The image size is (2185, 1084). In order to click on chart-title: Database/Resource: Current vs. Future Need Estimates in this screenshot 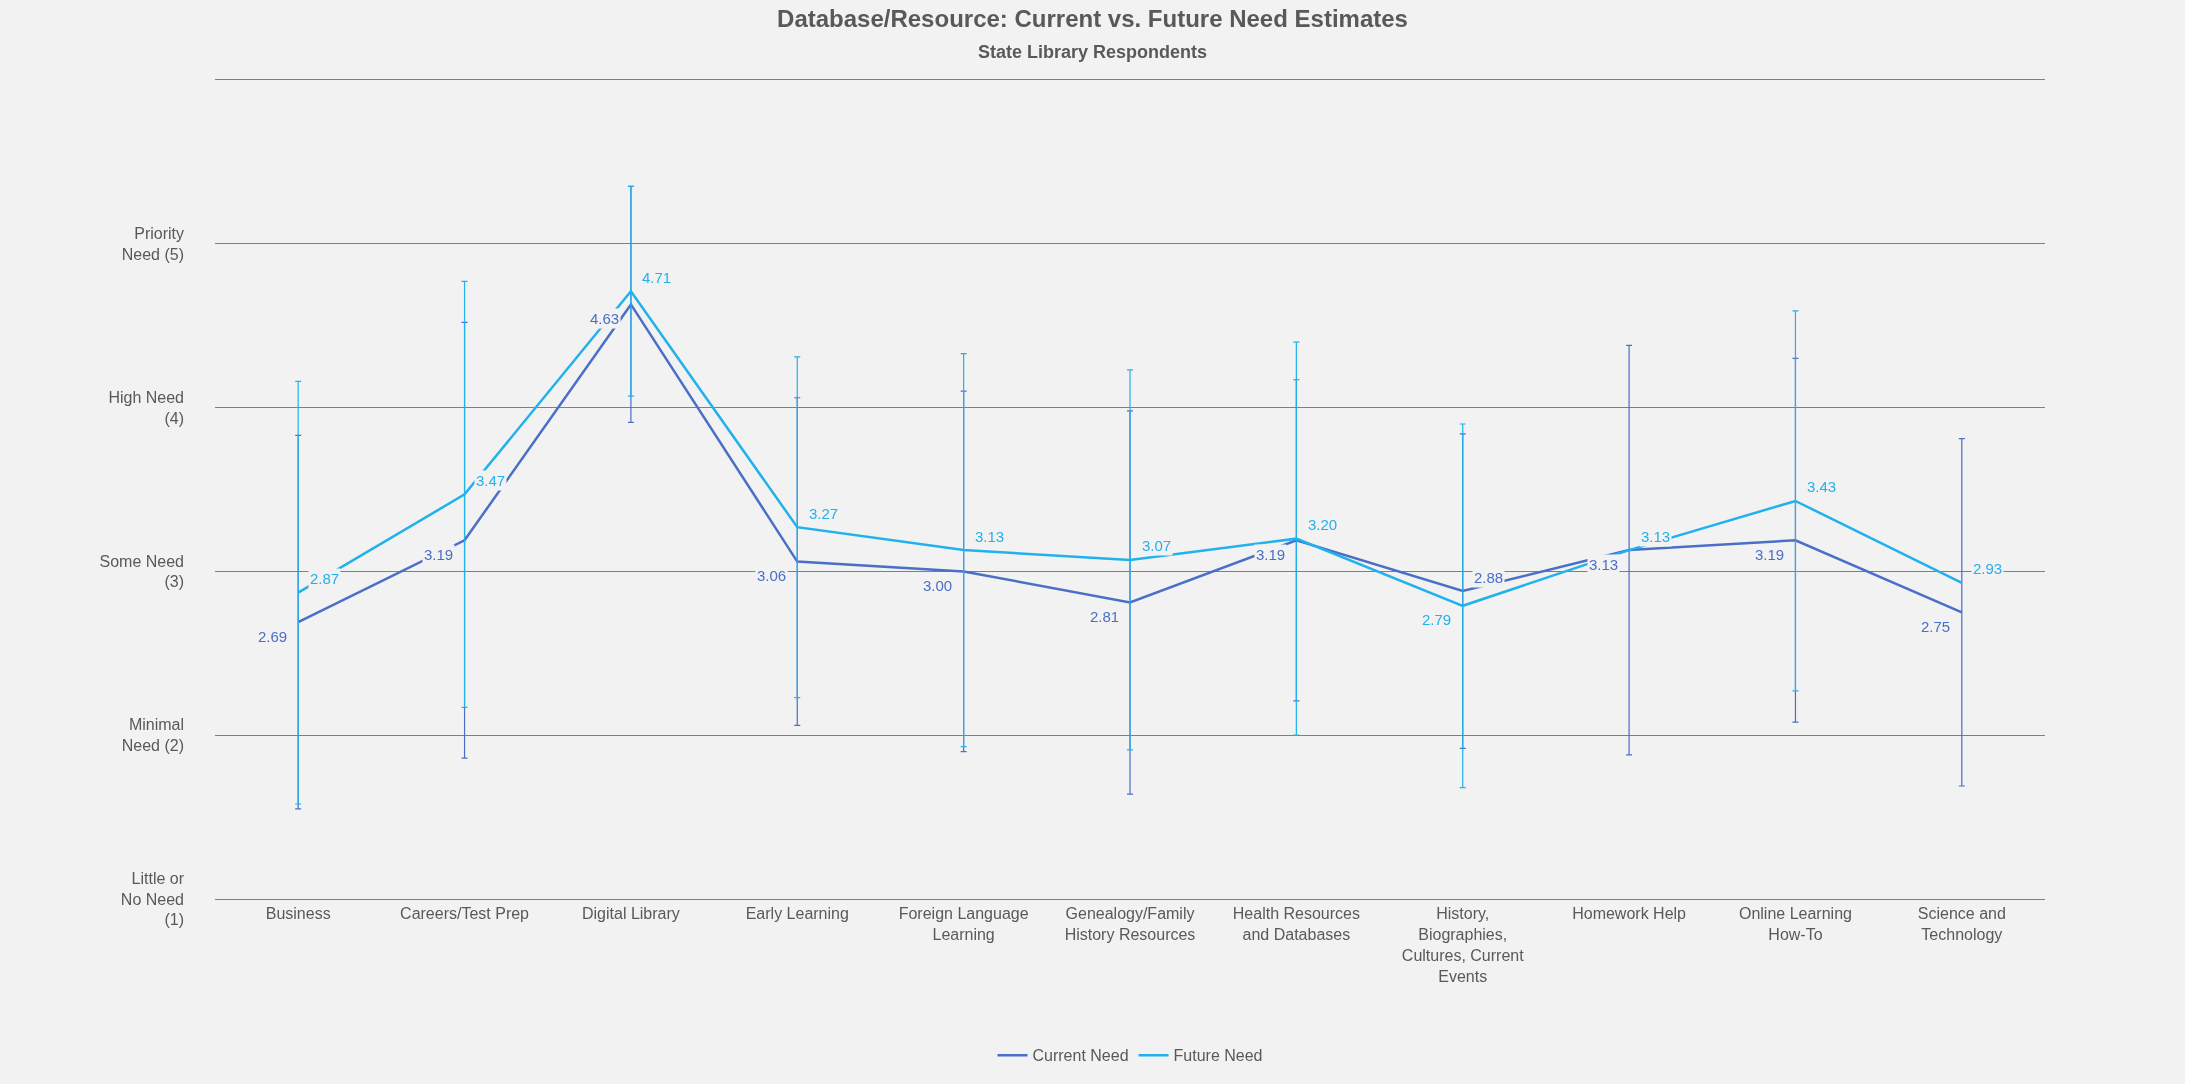, I will do `click(1092, 19)`.